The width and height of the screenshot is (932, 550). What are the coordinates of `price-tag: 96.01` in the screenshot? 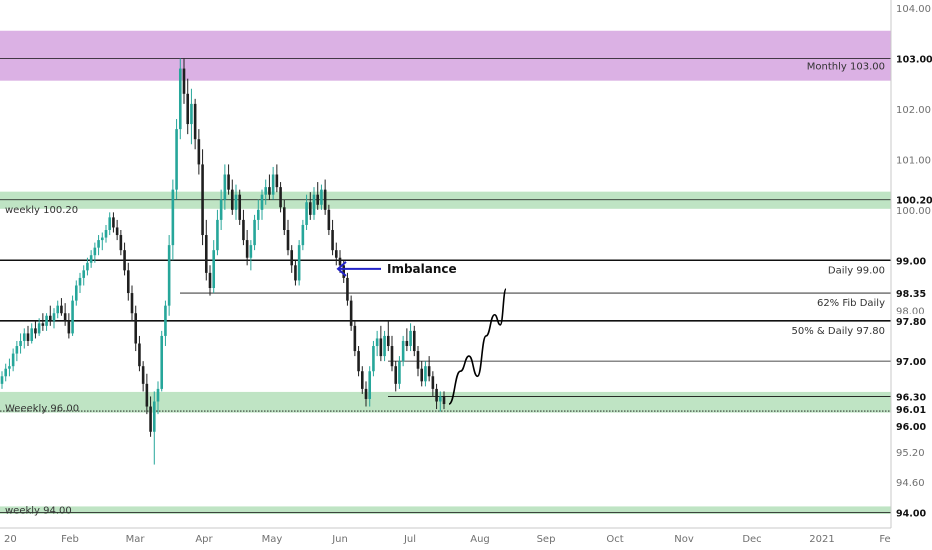 It's located at (911, 409).